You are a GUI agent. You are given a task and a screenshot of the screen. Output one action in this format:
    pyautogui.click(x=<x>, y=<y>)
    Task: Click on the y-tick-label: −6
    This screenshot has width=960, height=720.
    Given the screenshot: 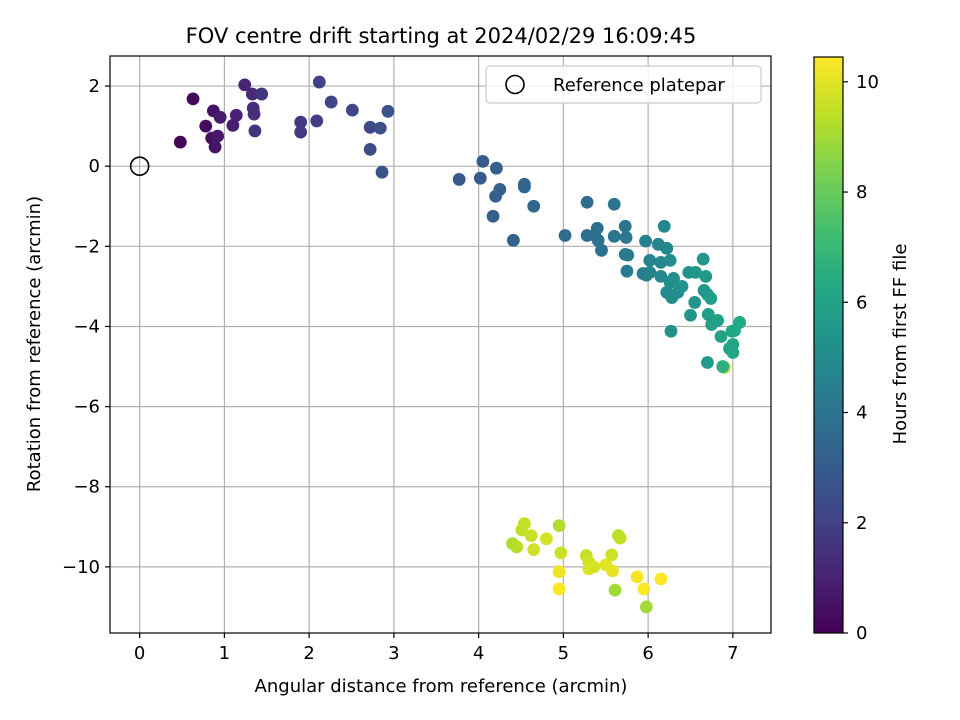 What is the action you would take?
    pyautogui.click(x=86, y=407)
    